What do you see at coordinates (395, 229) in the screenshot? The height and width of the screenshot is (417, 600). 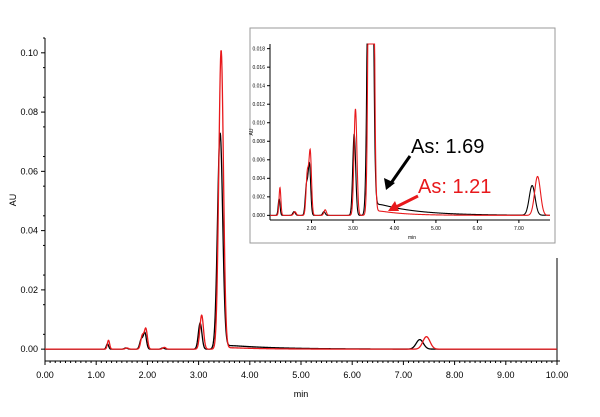 I see `inset-x-tick-label: 4.00` at bounding box center [395, 229].